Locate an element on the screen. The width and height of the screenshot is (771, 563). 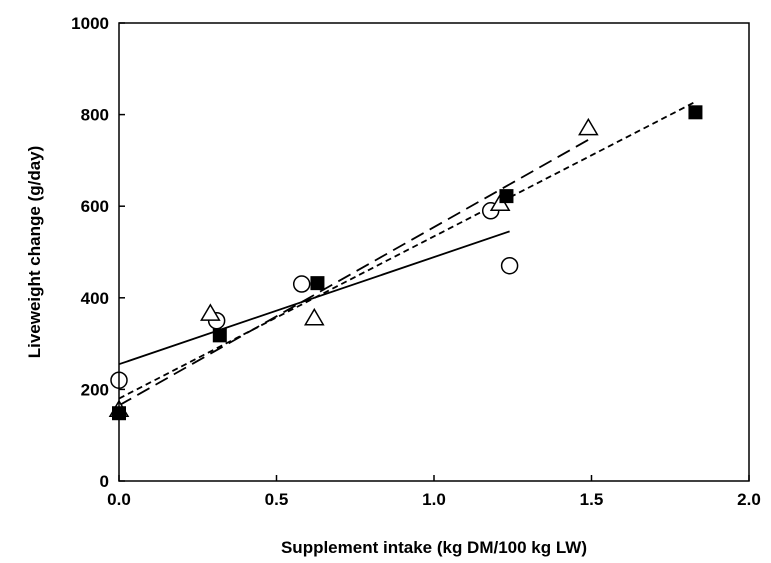
x-tick-label: 0.0 is located at coordinates (119, 499).